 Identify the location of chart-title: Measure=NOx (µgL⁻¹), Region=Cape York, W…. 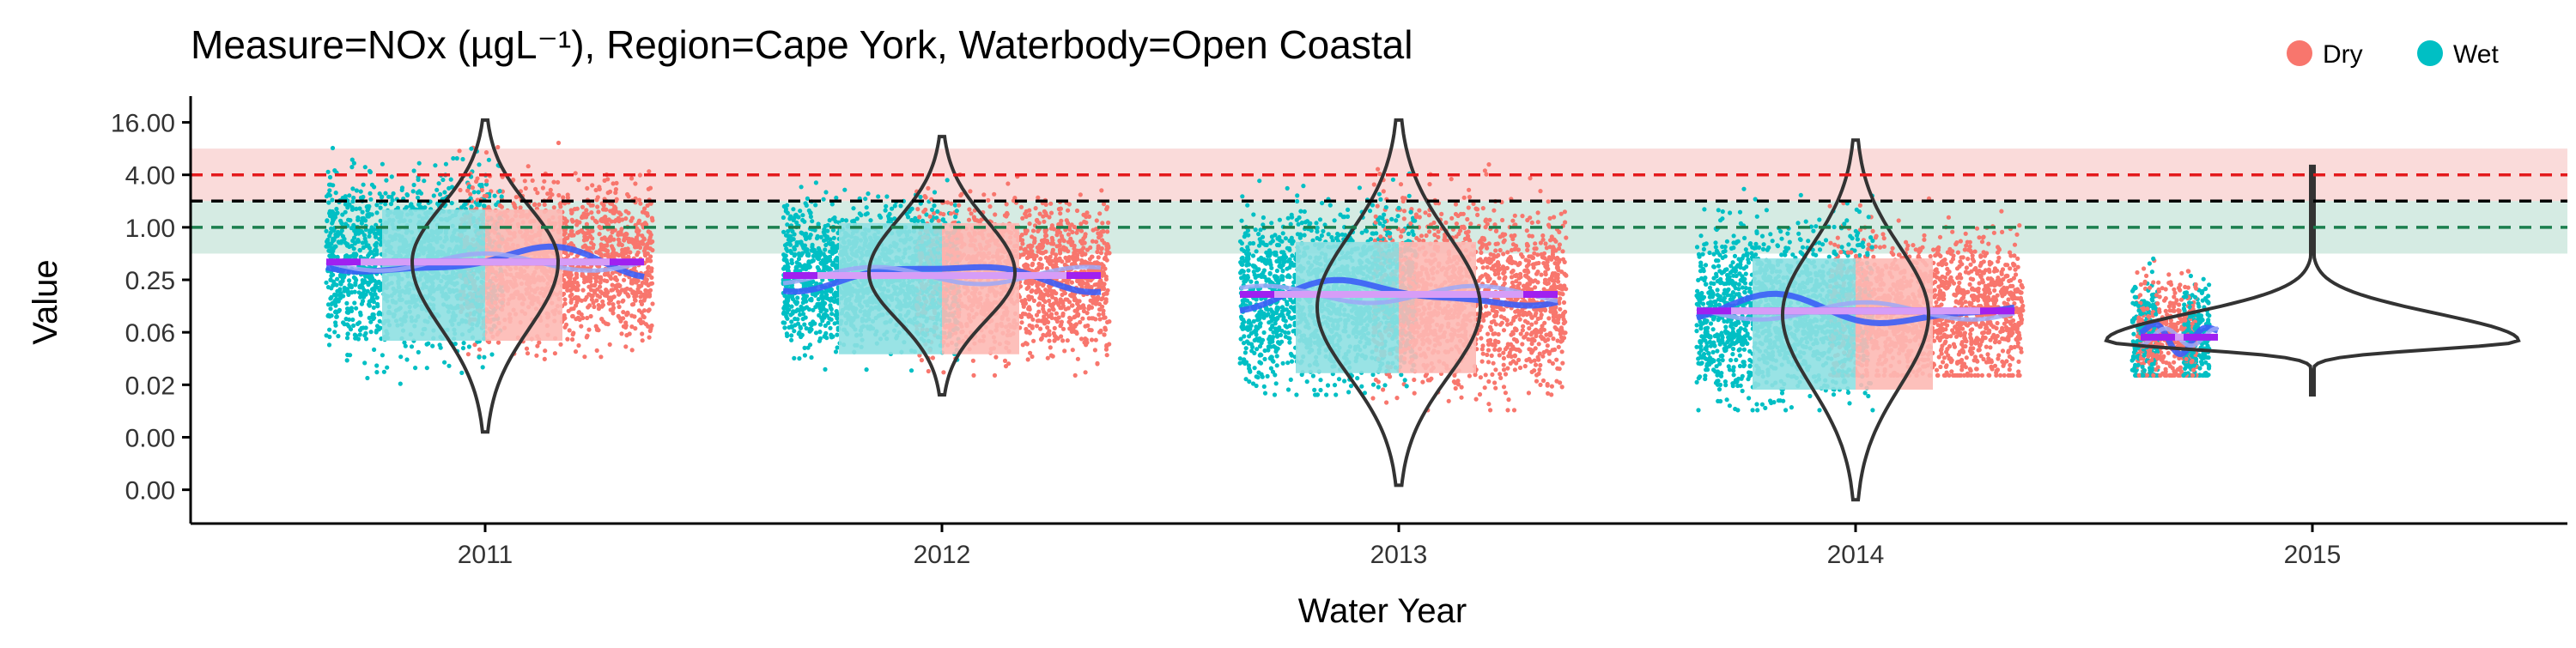
(802, 44).